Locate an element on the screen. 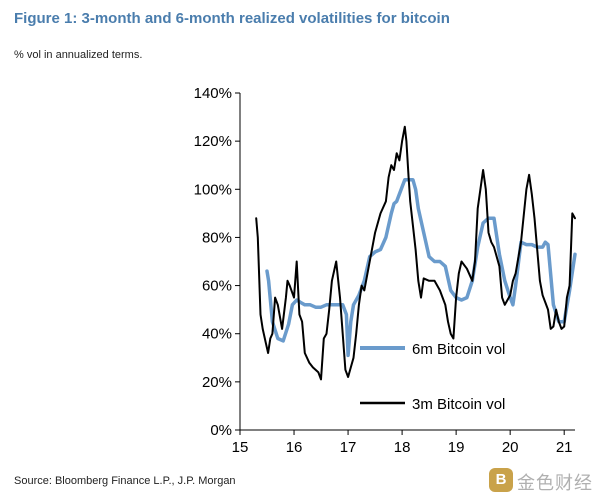 The width and height of the screenshot is (600, 499). y-tick-label: 100% is located at coordinates (213, 189).